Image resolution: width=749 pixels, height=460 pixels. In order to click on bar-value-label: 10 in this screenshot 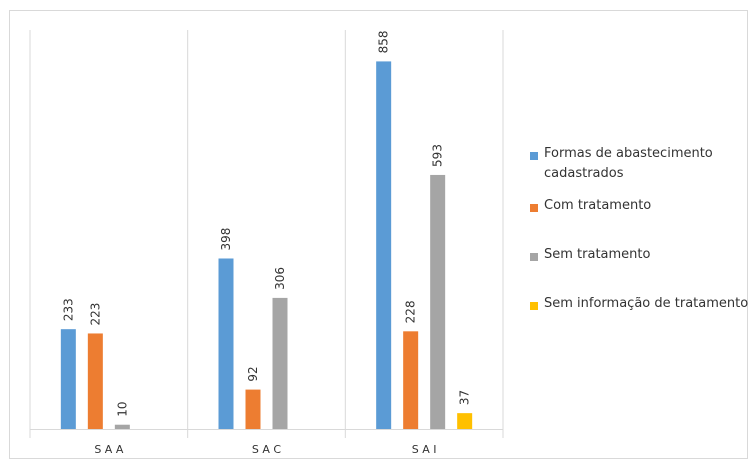, I will do `click(122, 408)`.